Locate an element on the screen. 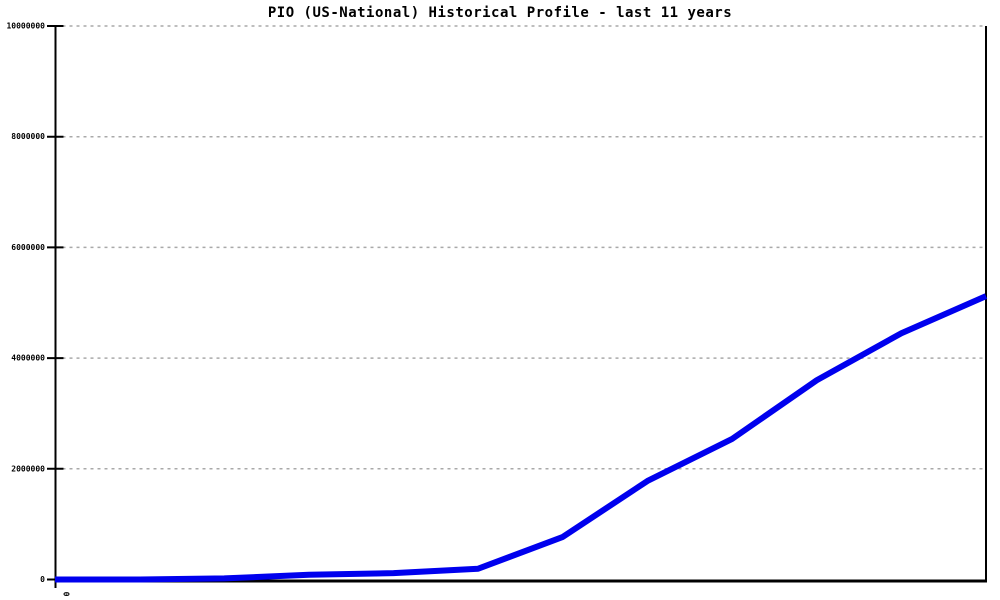 The image size is (1000, 600). y-axis-labels: 0 2000000 4000000 6000000 8000000 10000000 is located at coordinates (25, 303).